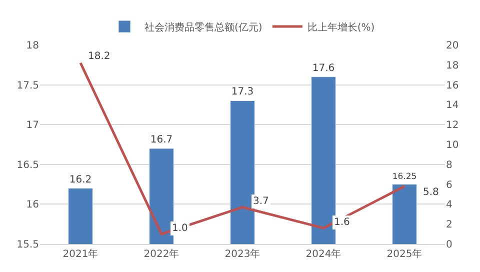 The image size is (480, 272). I want to click on y-tick-label: 17, so click(32, 126).